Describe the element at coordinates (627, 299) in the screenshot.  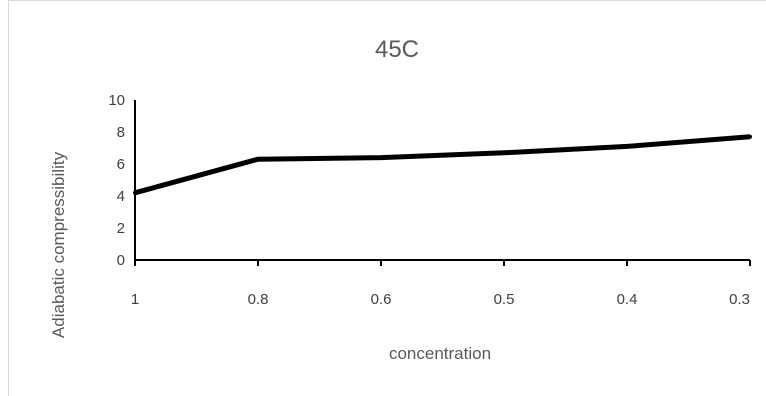
I see `x-tick-label: 0.4` at that location.